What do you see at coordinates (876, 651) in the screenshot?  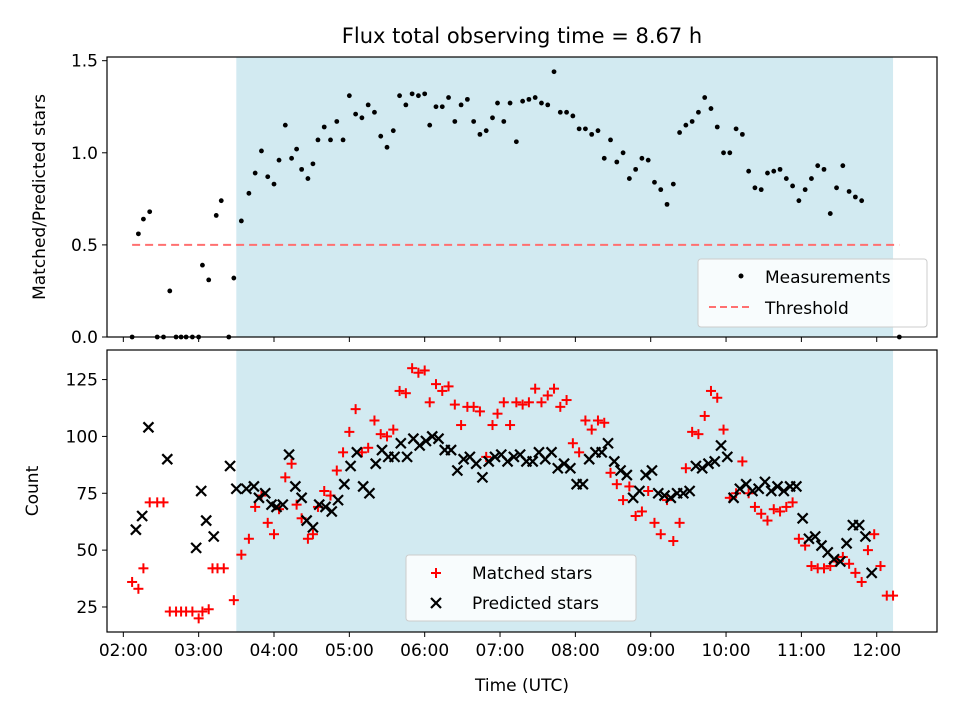 I see `bottom-x-tick-label: 12:00` at bounding box center [876, 651].